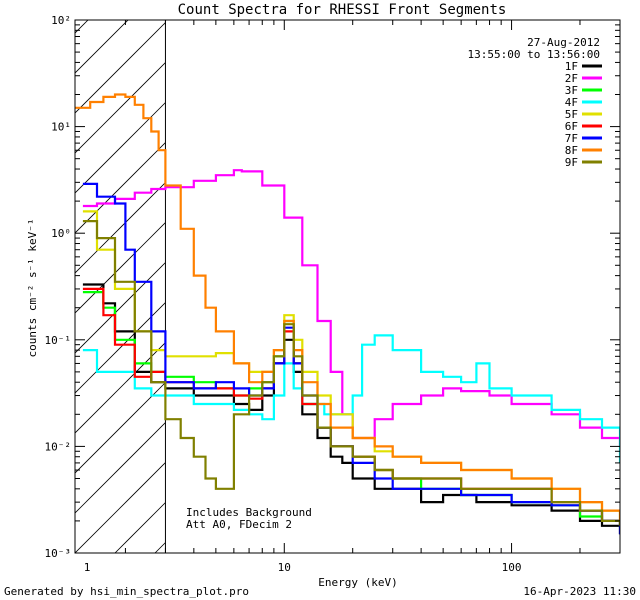 The height and width of the screenshot is (600, 640). Describe the element at coordinates (571, 78) in the screenshot. I see `legend-label-2F: 2F` at that location.